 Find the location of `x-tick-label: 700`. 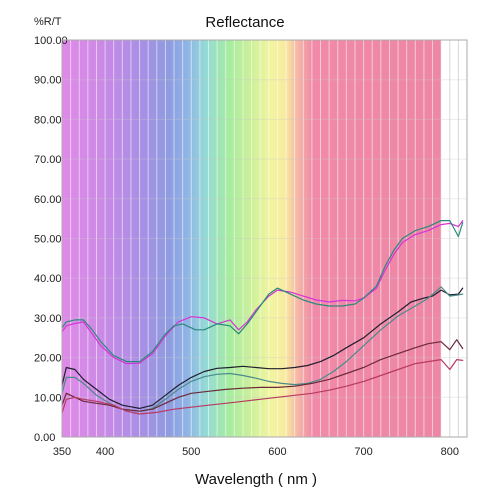

x-tick-label: 700 is located at coordinates (363, 452).